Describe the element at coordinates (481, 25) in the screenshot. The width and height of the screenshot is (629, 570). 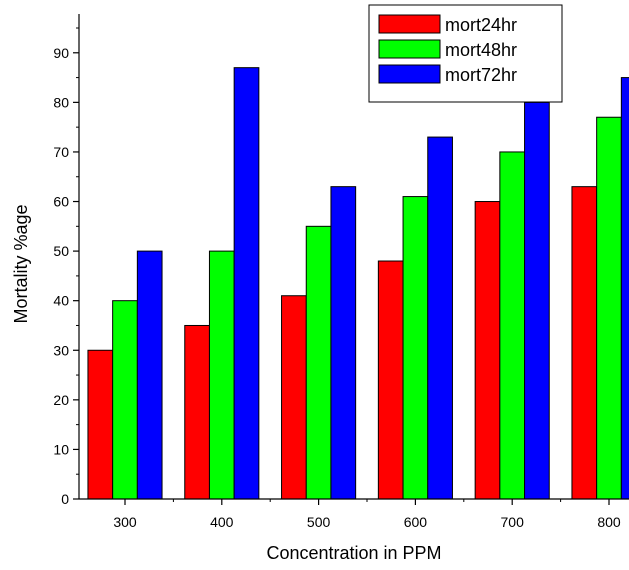
I see `legend-label-mort24hr: mort24hr` at that location.